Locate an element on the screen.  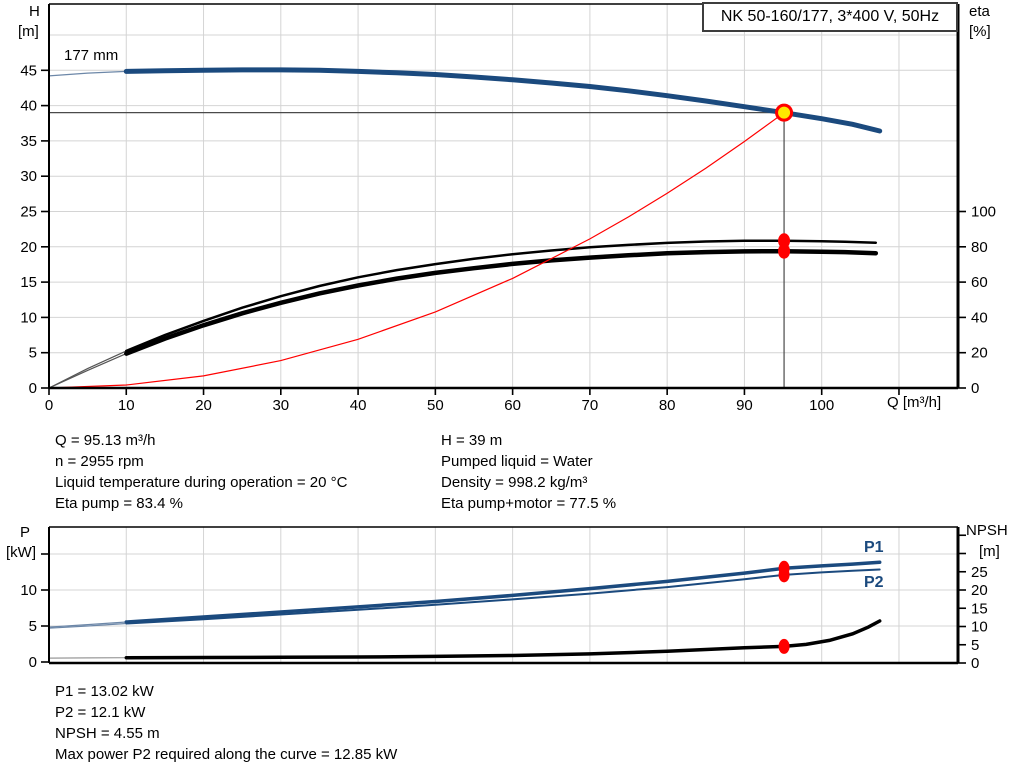
info-line-density: Density = 998.2 kg/m³ is located at coordinates (514, 482).